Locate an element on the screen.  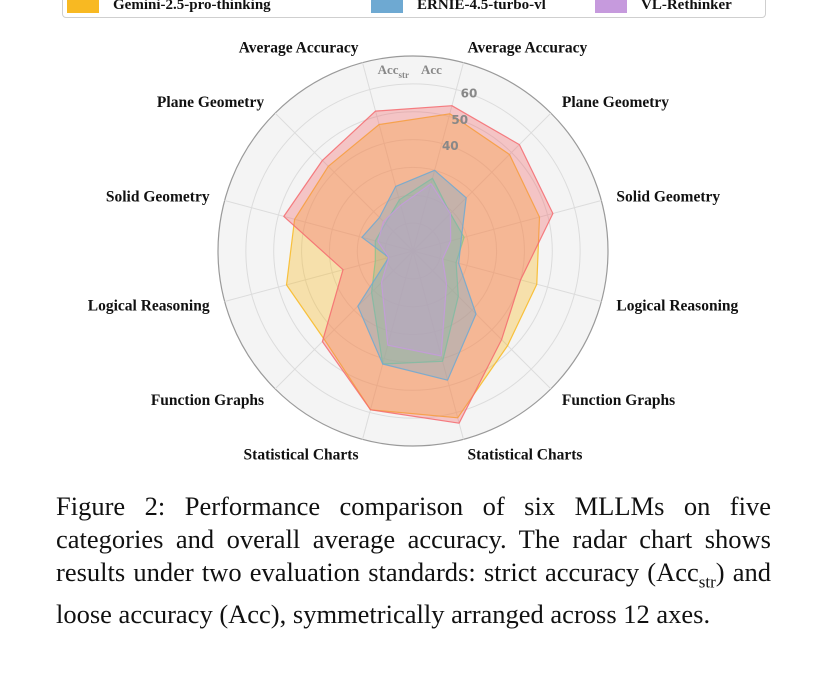
legend-label-ernie: ERNIE-4.5-turbo-vl is located at coordinates (481, 6).